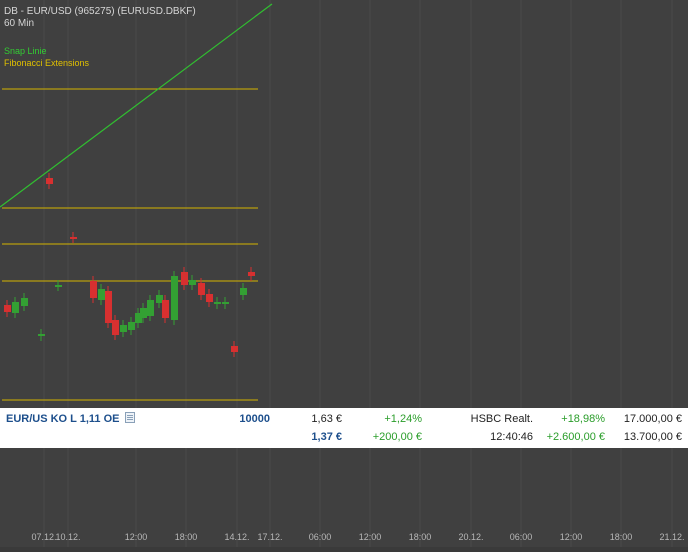  Describe the element at coordinates (25, 51) in the screenshot. I see `legend-snap-line: Snap Linie` at that location.